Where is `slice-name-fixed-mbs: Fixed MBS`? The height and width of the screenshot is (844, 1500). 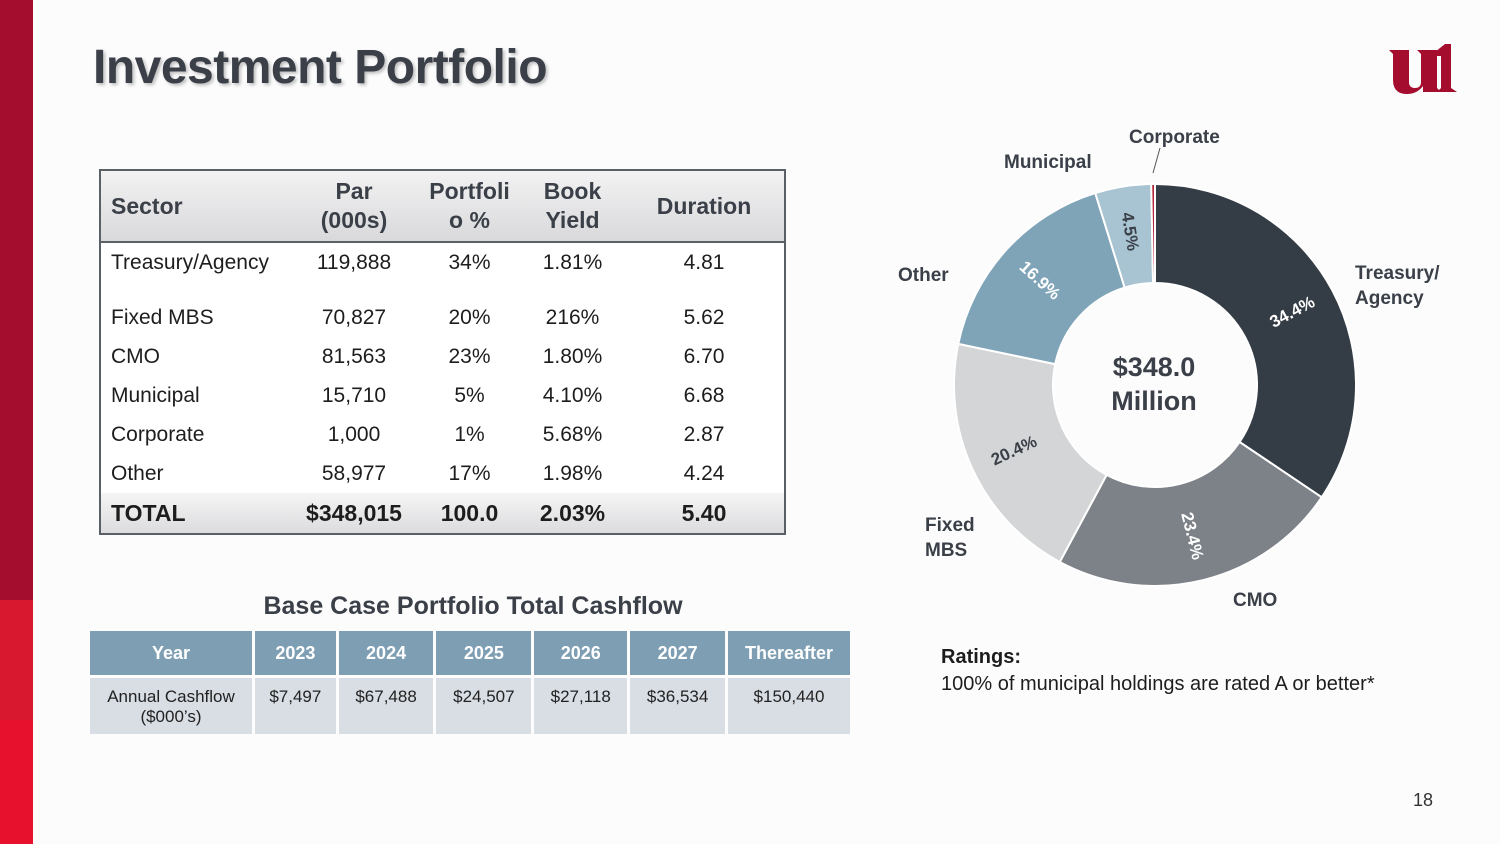
slice-name-fixed-mbs: Fixed MBS is located at coordinates (950, 538).